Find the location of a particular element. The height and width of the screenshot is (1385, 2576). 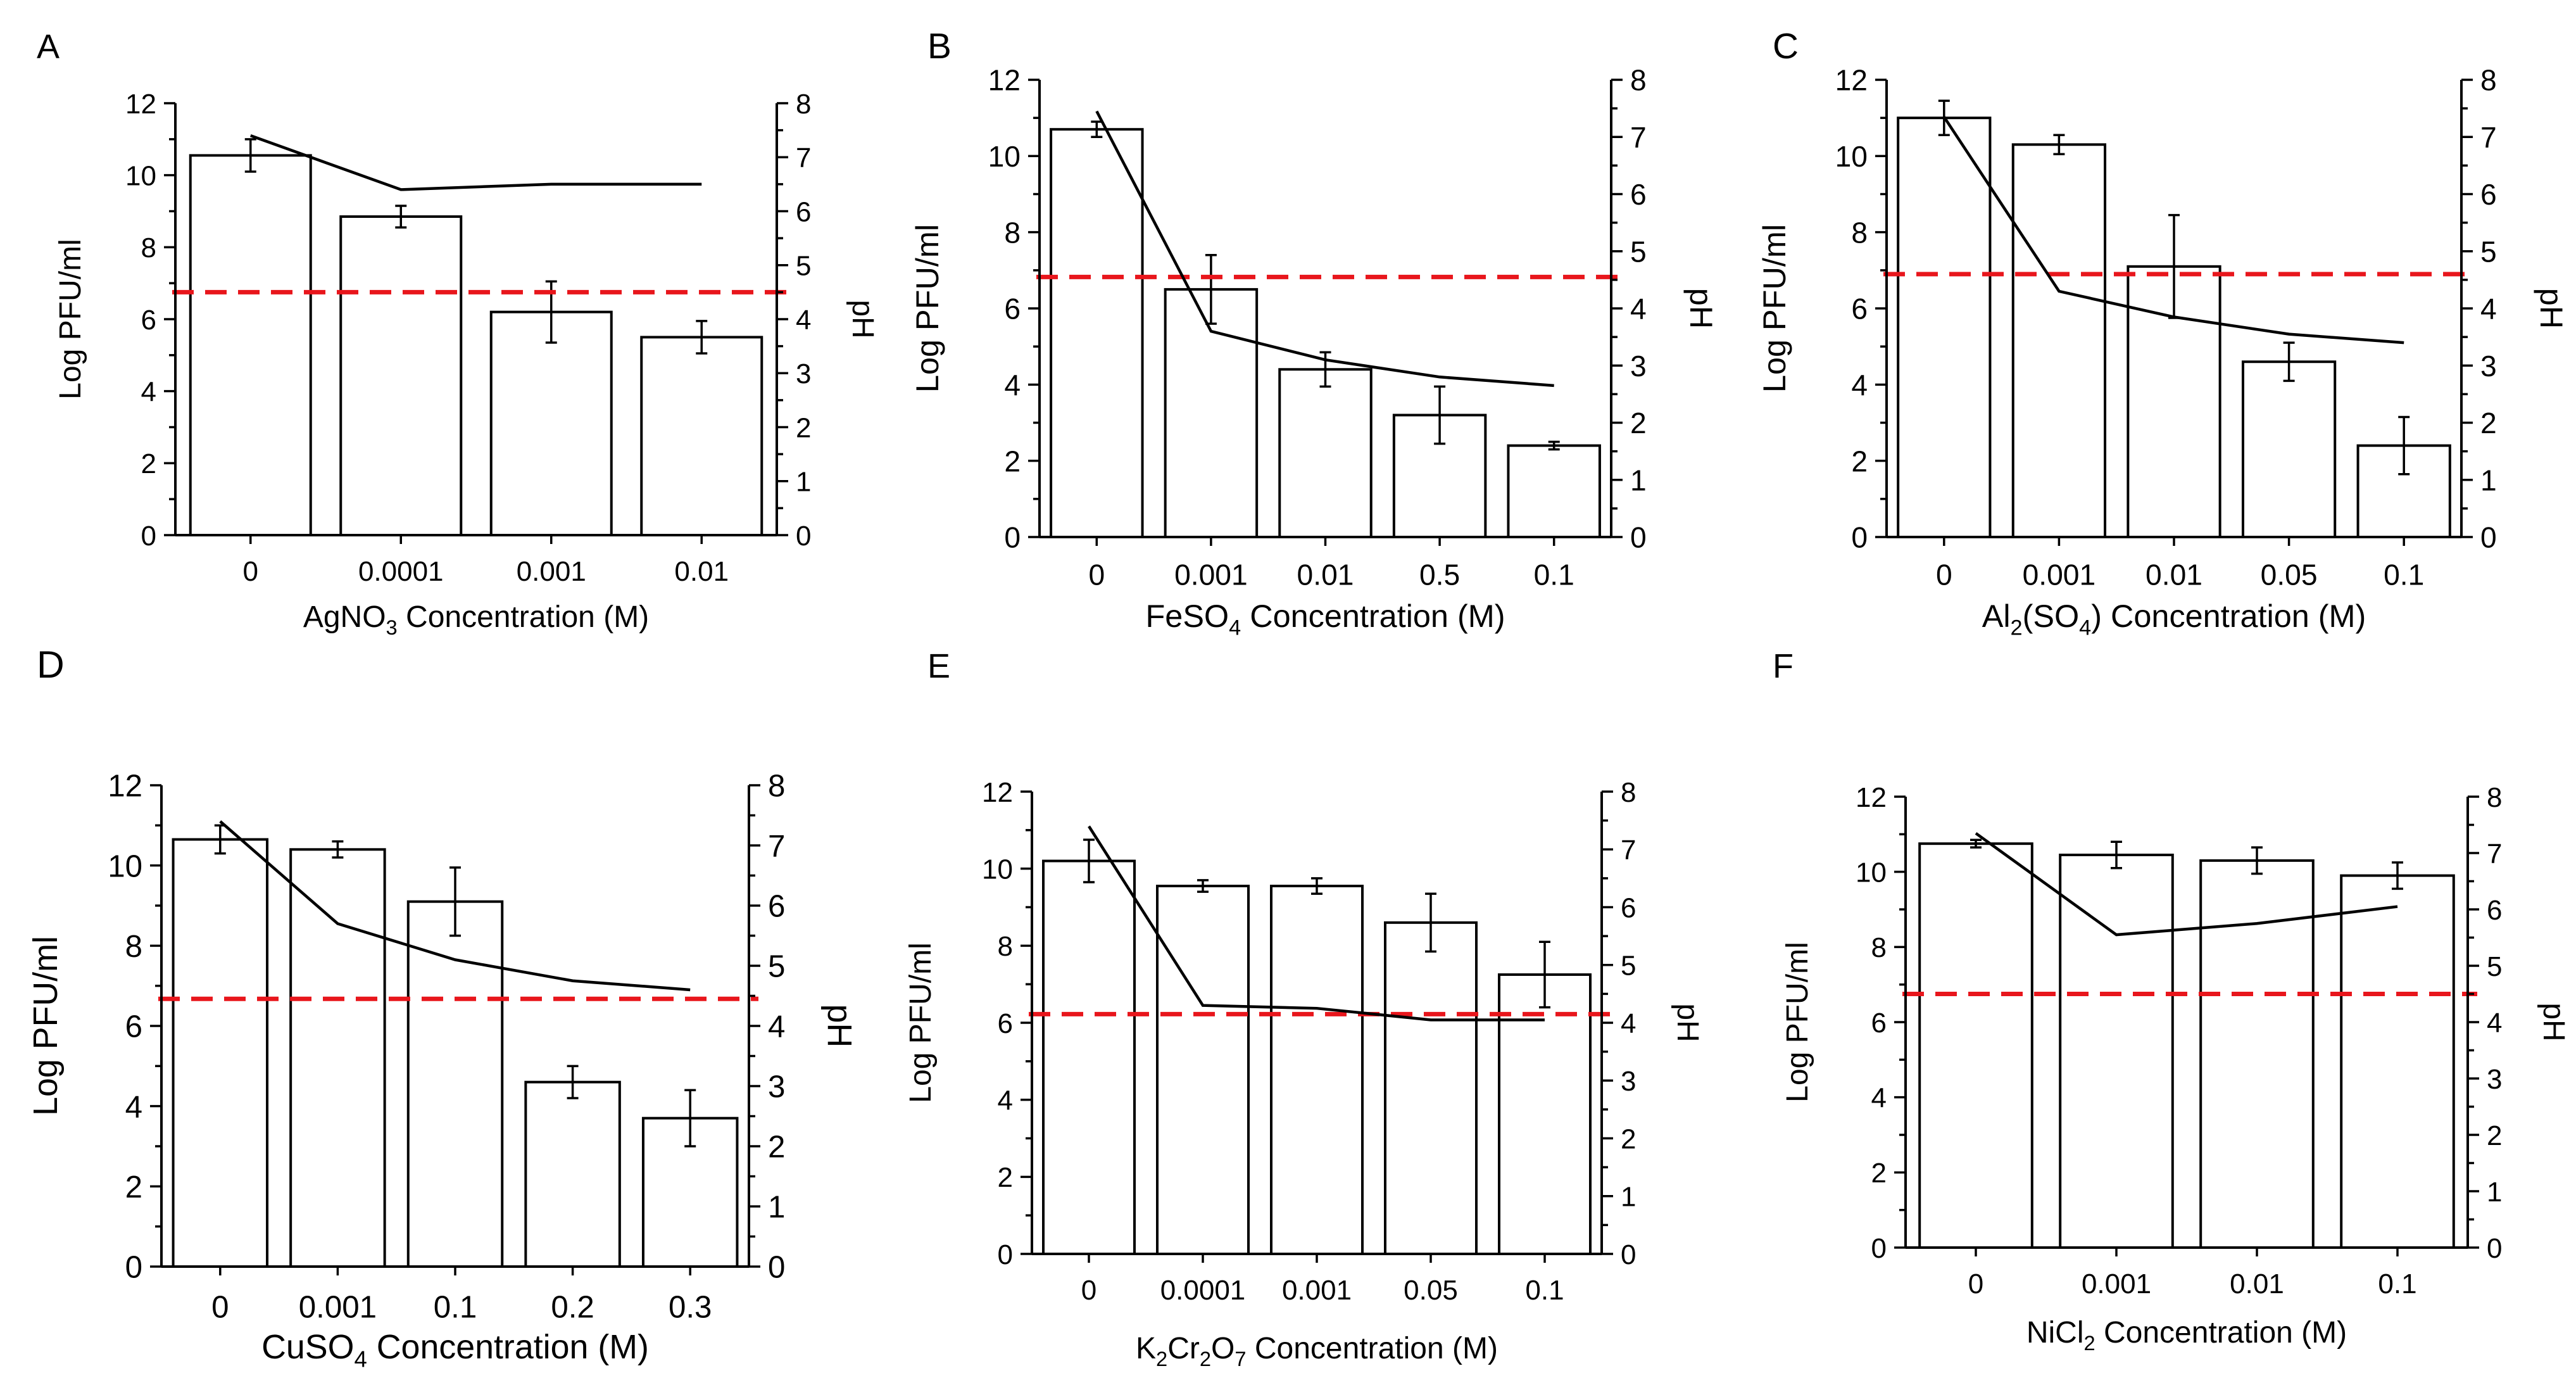

x-tick-label: 0 is located at coordinates (1096, 575).